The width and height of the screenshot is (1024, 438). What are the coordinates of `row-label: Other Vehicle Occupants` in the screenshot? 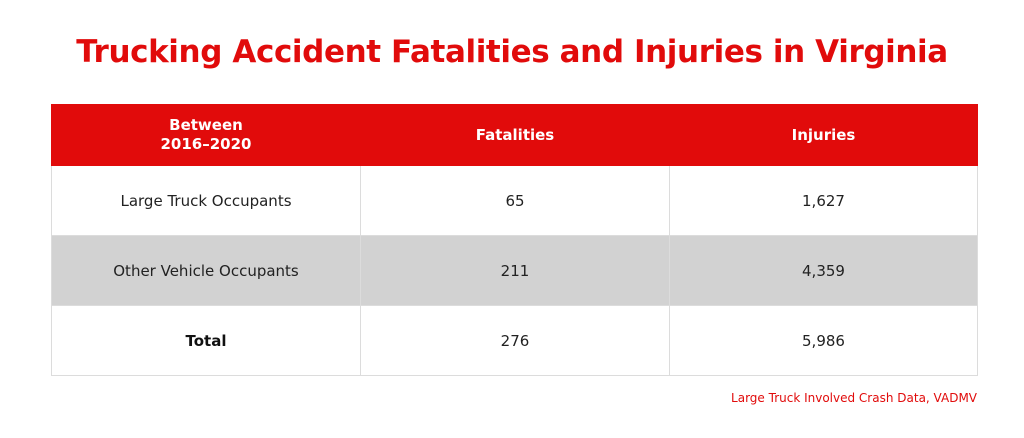 It's located at (206, 270).